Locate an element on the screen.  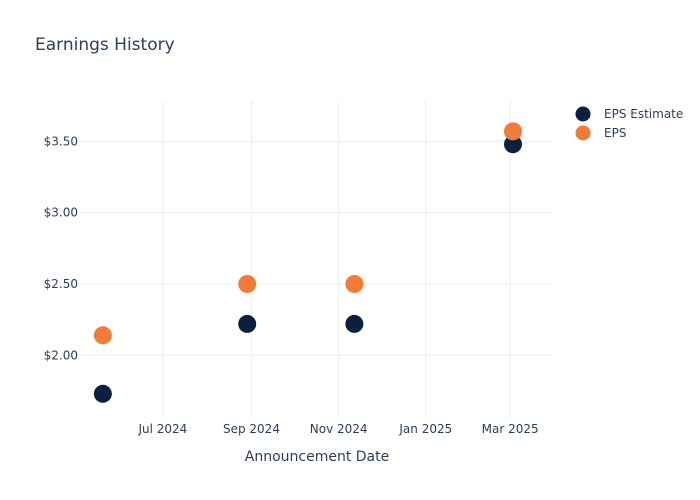
legend-label: EPS is located at coordinates (615, 133).